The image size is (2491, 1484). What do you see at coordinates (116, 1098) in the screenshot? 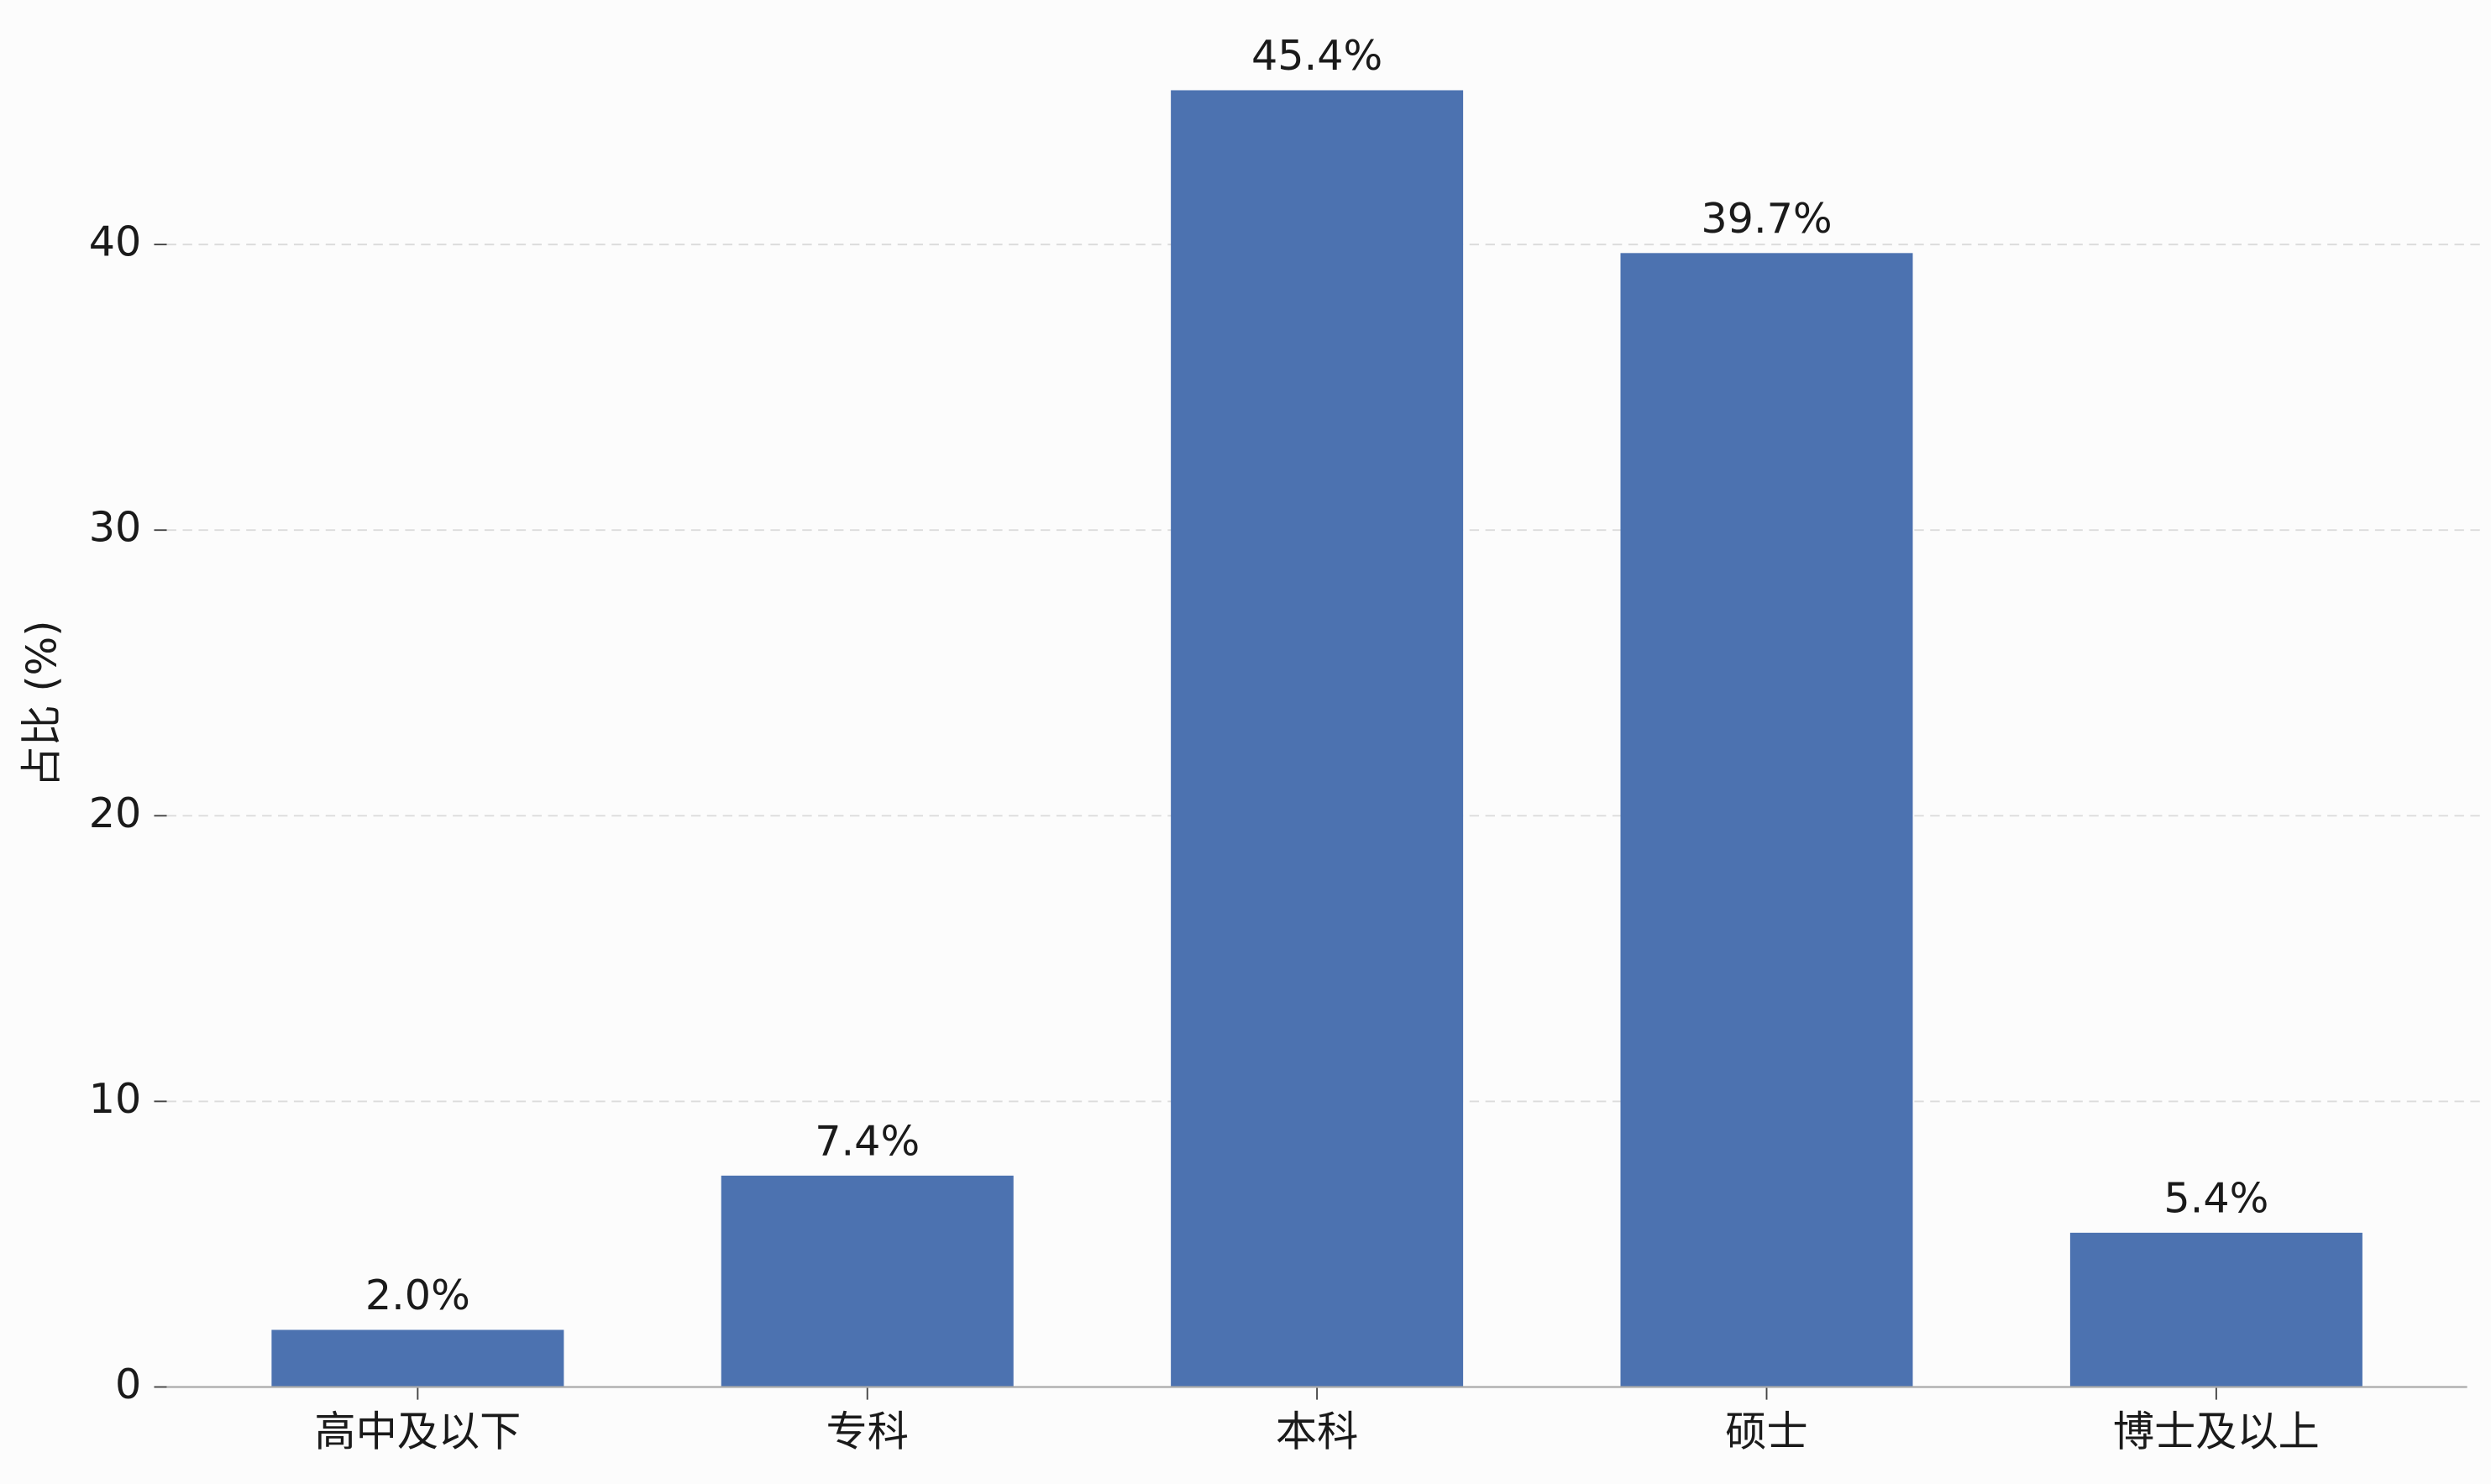
I see `y-tick-label: 10` at bounding box center [116, 1098].